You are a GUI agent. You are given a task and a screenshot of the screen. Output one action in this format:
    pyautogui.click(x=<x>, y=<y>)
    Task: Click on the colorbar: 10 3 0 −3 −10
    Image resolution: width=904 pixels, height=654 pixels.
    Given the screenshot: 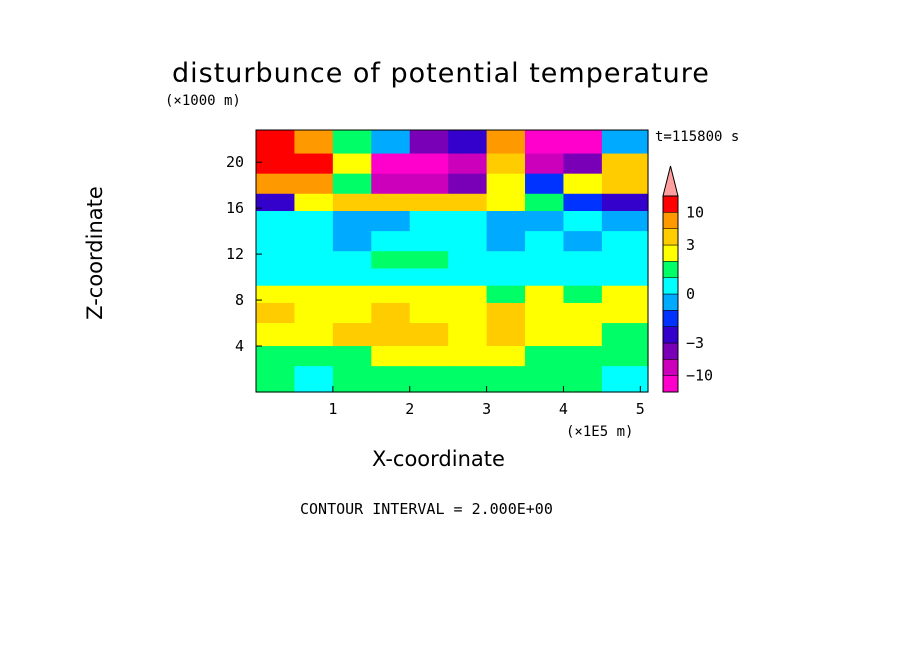 What is the action you would take?
    pyautogui.click(x=687, y=279)
    